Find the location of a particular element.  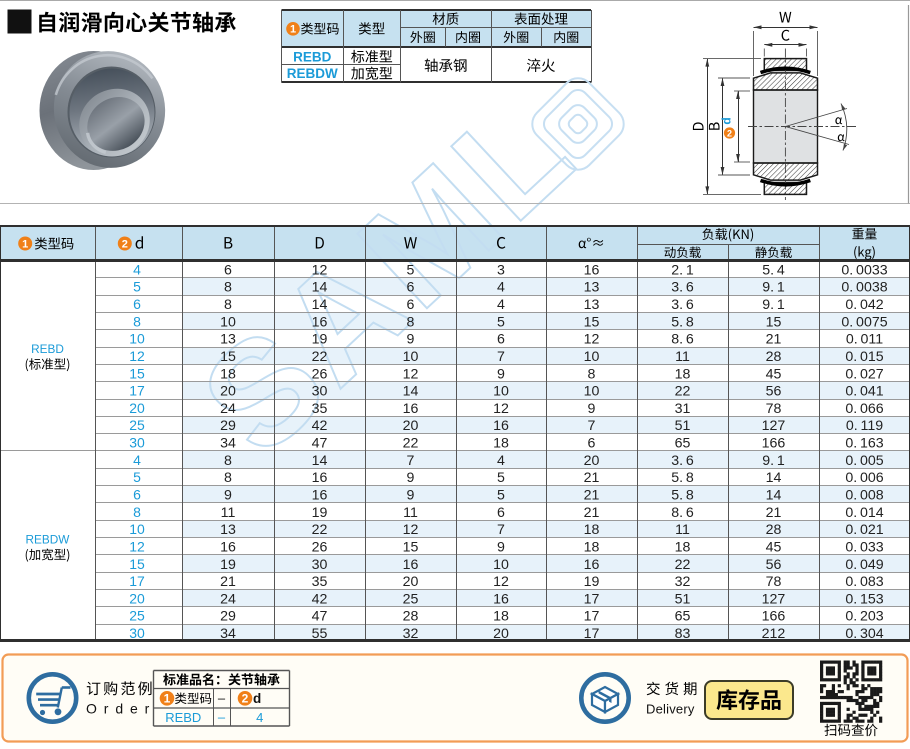

svg-text: 20 is located at coordinates (137, 408).